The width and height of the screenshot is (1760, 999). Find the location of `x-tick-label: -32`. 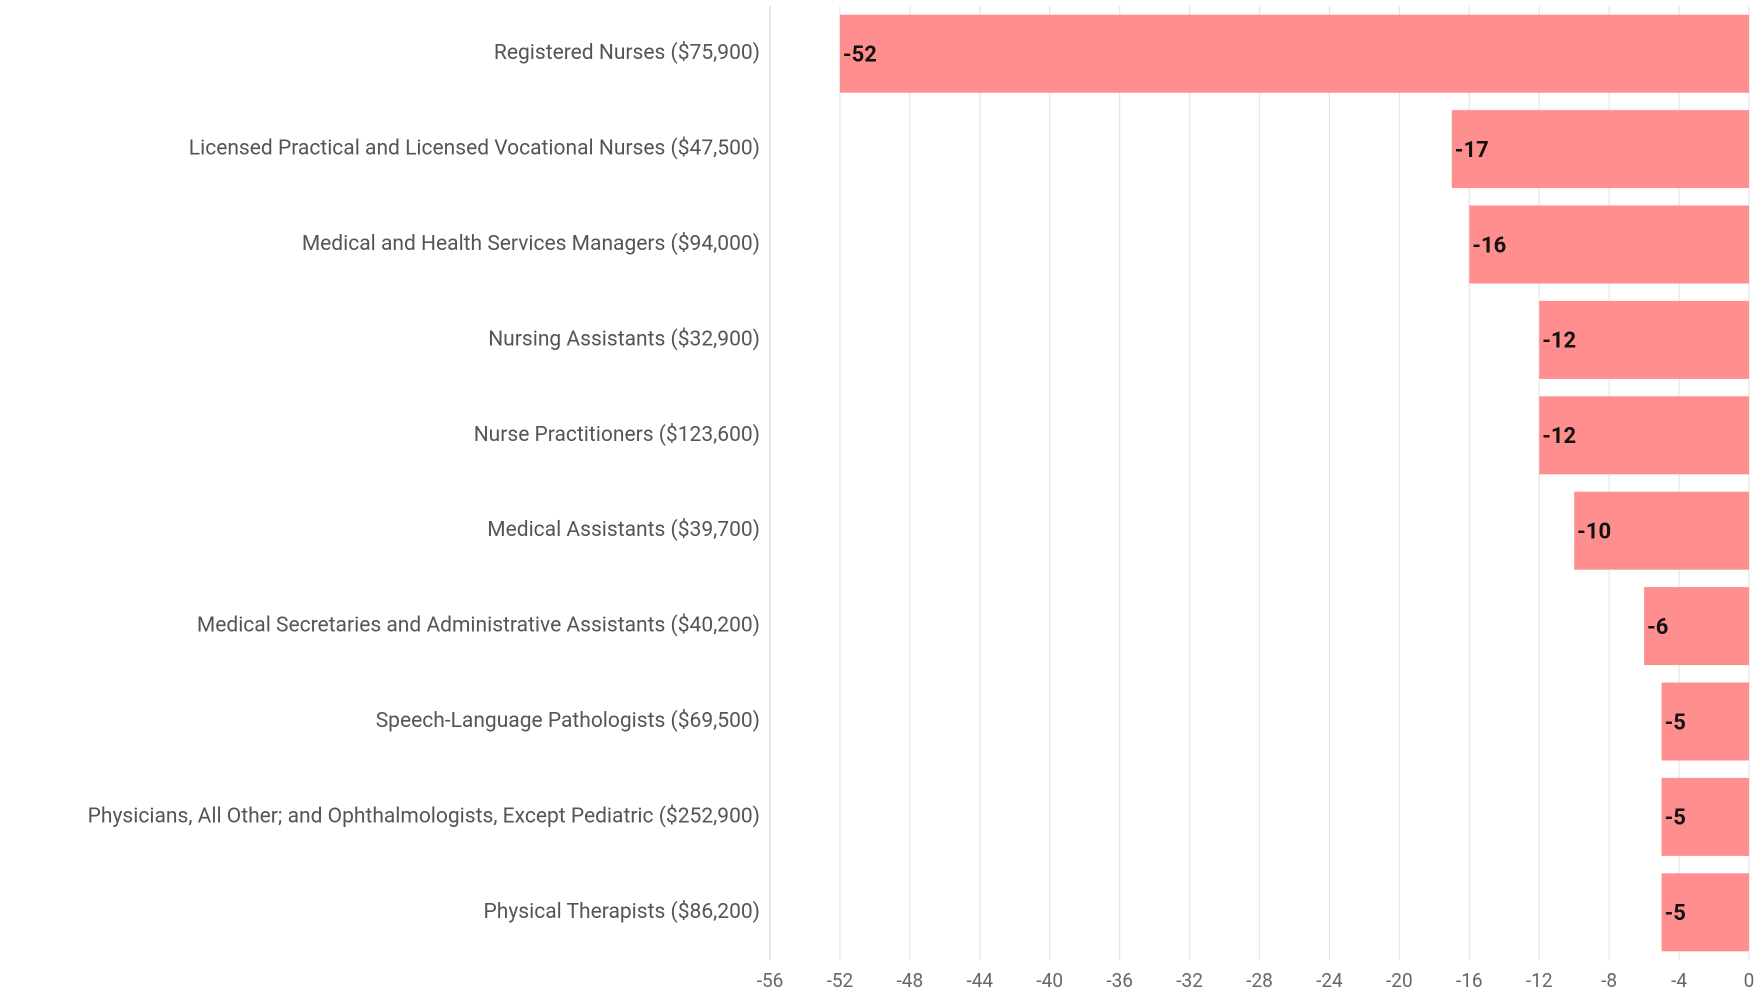

x-tick-label: -32 is located at coordinates (1189, 980).